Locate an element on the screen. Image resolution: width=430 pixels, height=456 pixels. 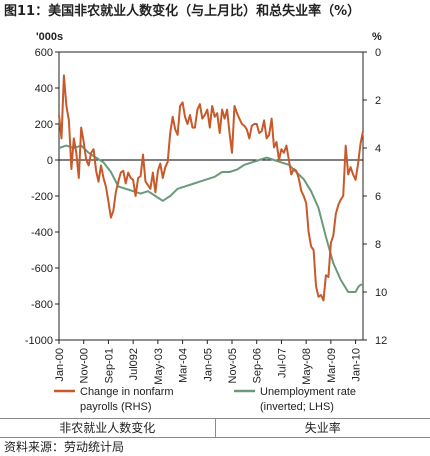
right-axis-tick-label: 8 is located at coordinates (378, 245).